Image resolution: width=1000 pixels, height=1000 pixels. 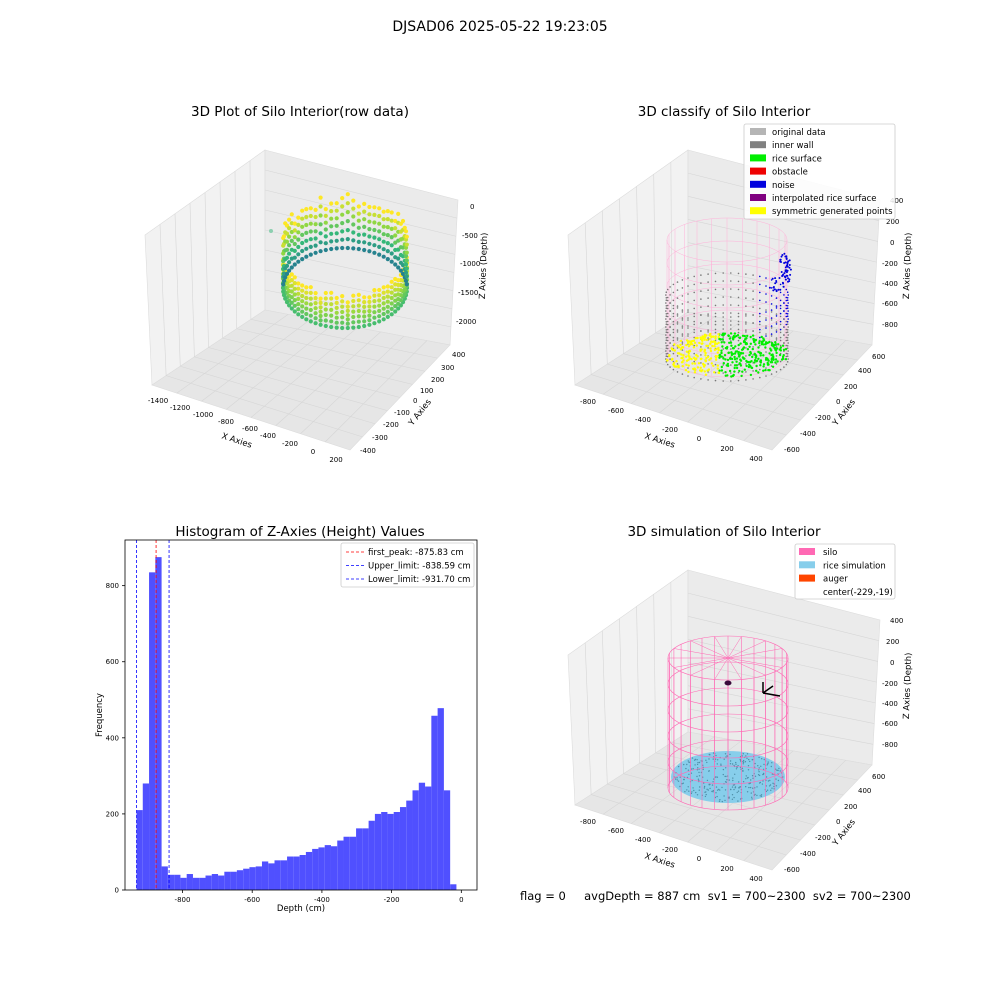 What do you see at coordinates (437, 380) in the screenshot?
I see `y-tick: 200` at bounding box center [437, 380].